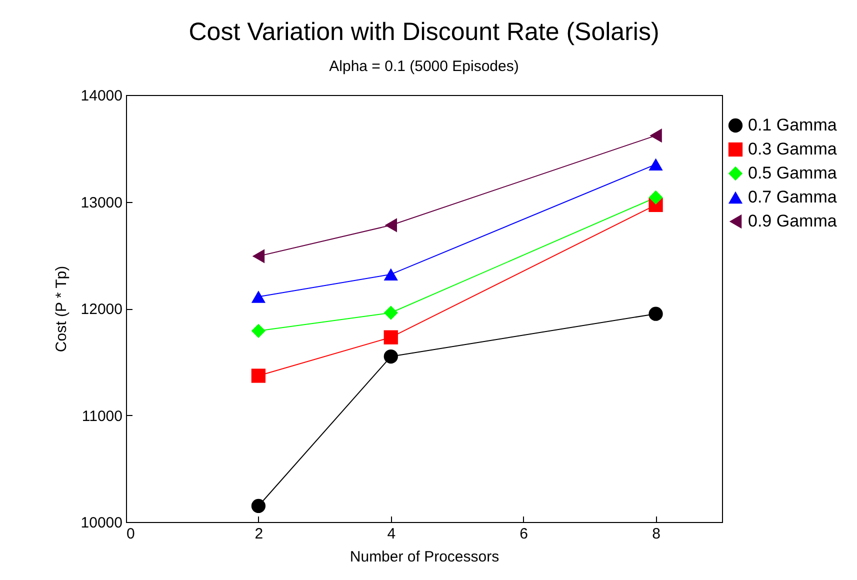 The image size is (857, 580). I want to click on x-tick-label: 0, so click(130, 534).